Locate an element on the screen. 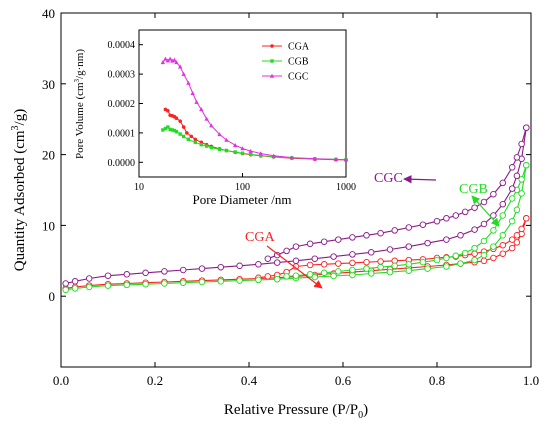  inset-y-axis-label: Pore Volume (cm3/g·nm) is located at coordinates (79, 104).